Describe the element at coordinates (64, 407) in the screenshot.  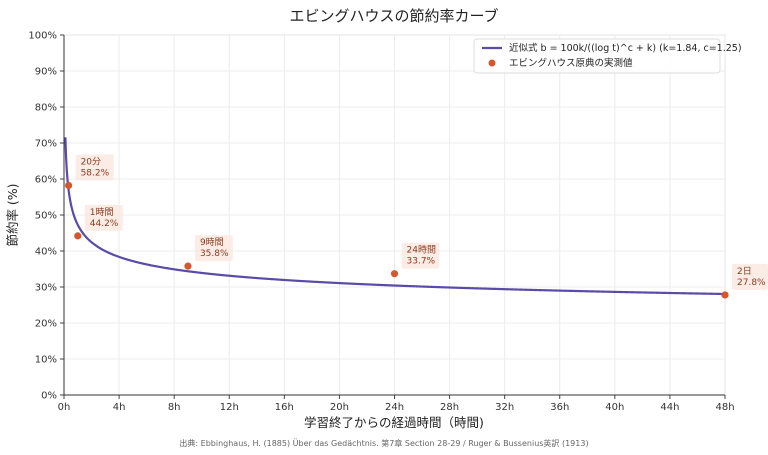
I see `x-tick-label: 0h` at that location.